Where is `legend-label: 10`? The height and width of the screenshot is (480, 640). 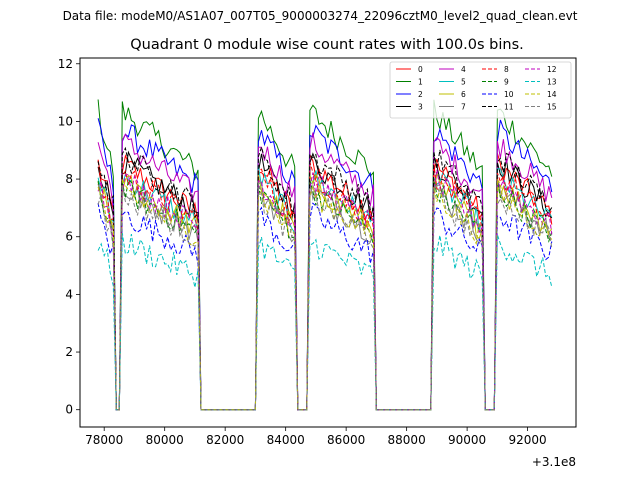 legend-label: 10 is located at coordinates (509, 94).